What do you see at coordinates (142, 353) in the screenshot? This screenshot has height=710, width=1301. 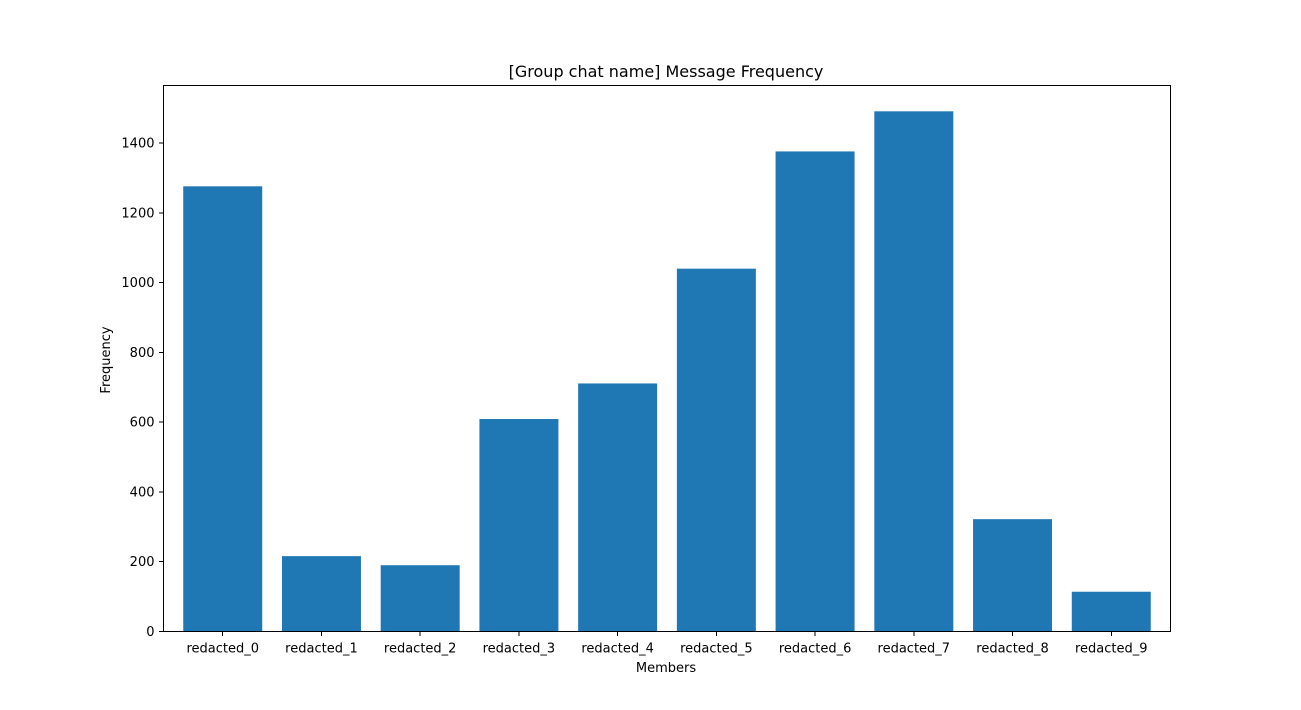 I see `y-tick-label: 800` at bounding box center [142, 353].